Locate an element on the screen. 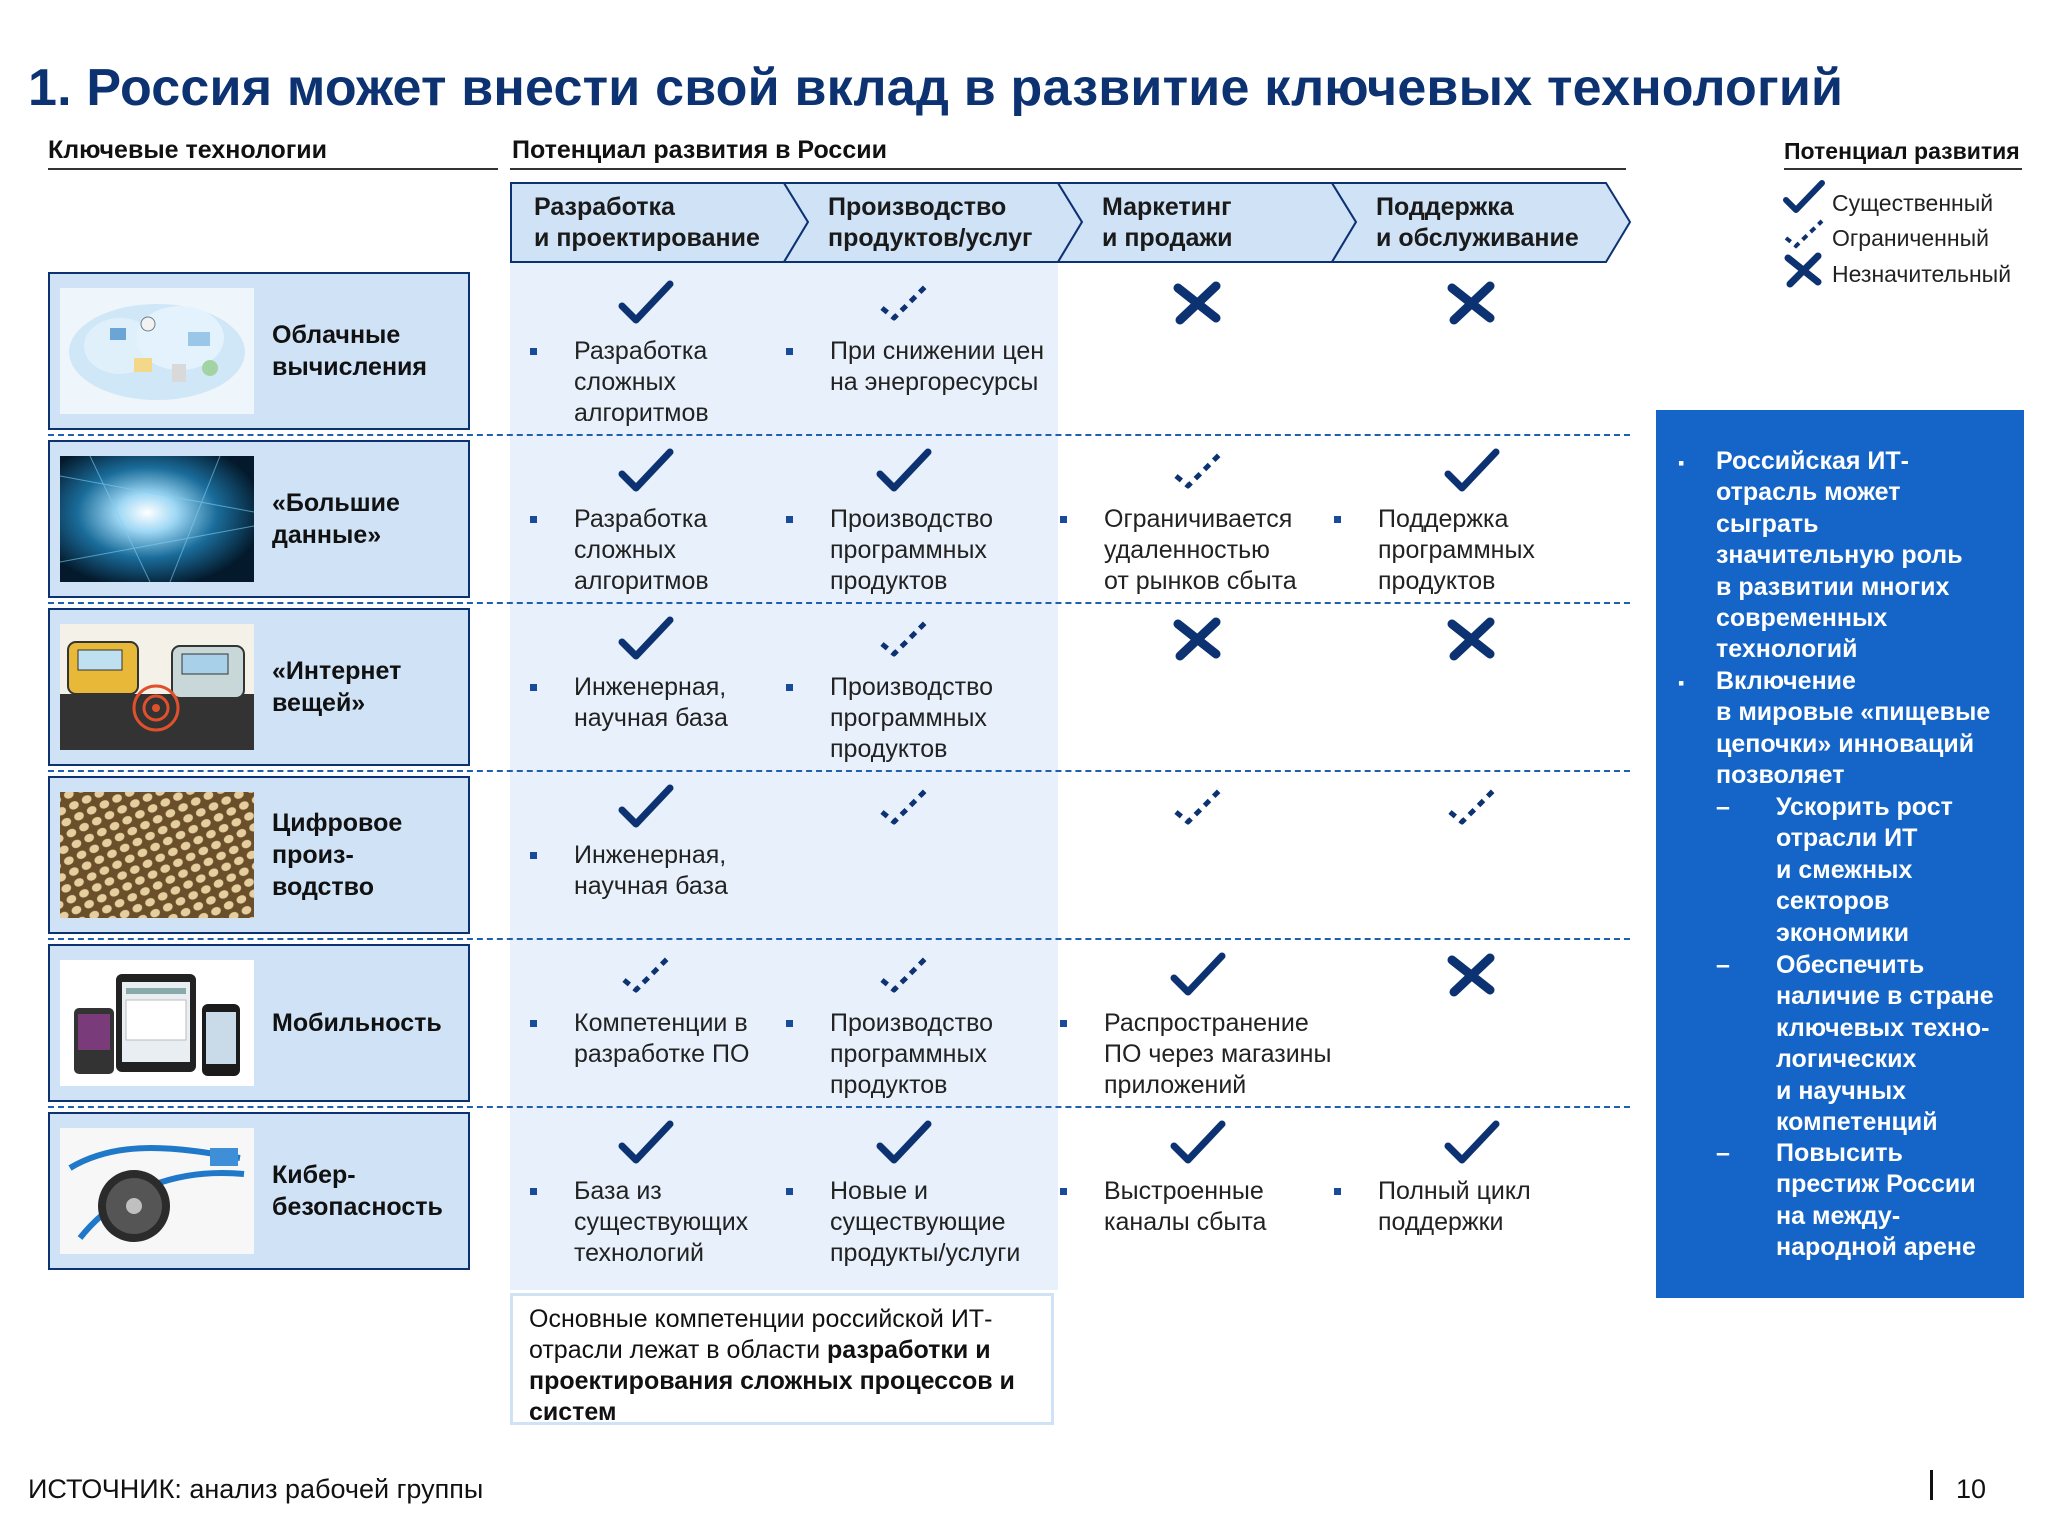  potential-russia-underline is located at coordinates (1068, 169).